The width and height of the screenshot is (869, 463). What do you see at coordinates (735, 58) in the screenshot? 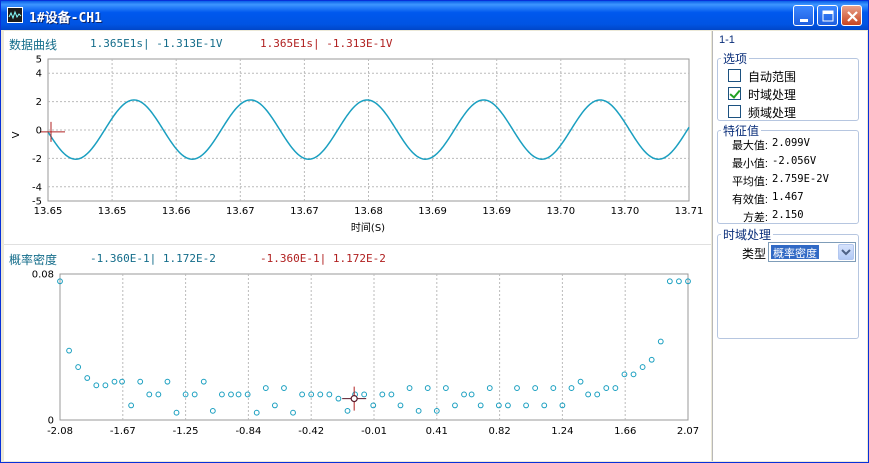
I see `options-group-title: 选项` at bounding box center [735, 58].